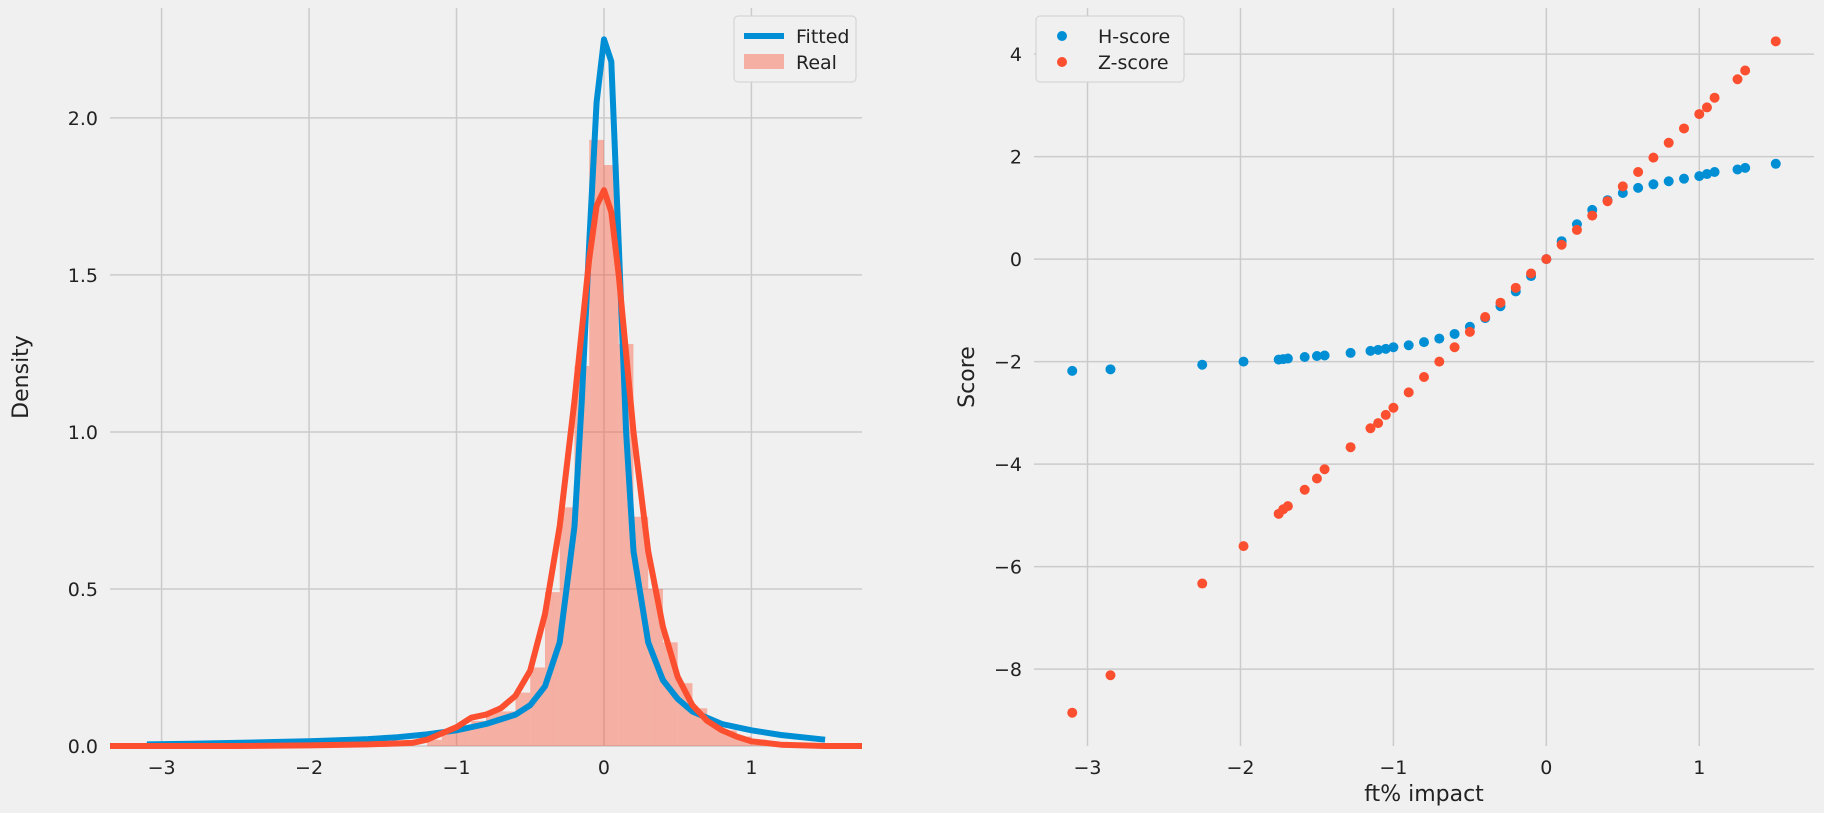 This screenshot has height=813, width=1824. Describe the element at coordinates (967, 377) in the screenshot. I see `y-axis-label: Score` at that location.